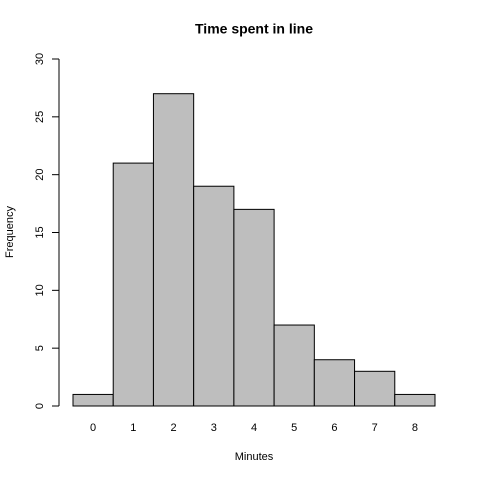 This screenshot has height=480, width=480. I want to click on y-tick-label: 0, so click(40, 406).